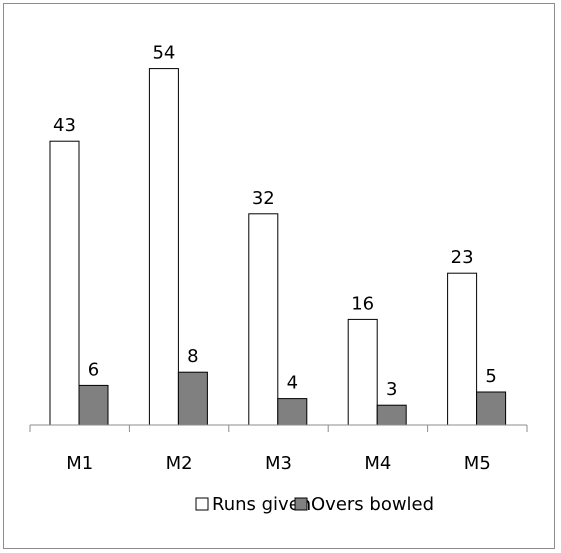  What do you see at coordinates (263, 319) in the screenshot?
I see `bar-runs-given-m3` at bounding box center [263, 319].